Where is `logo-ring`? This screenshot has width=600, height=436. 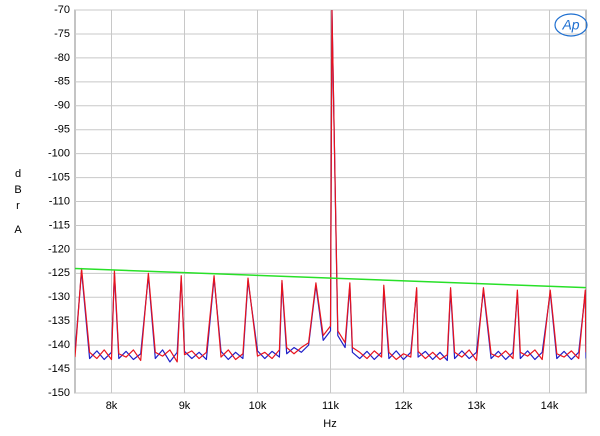 logo-ring is located at coordinates (571, 25).